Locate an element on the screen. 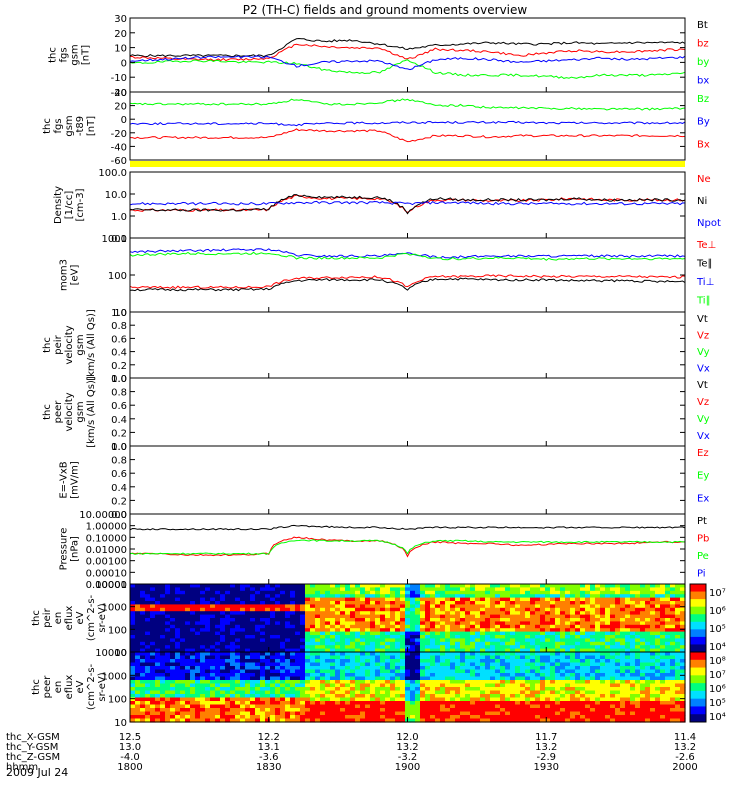  colorbar-segment is located at coordinates (698, 633).